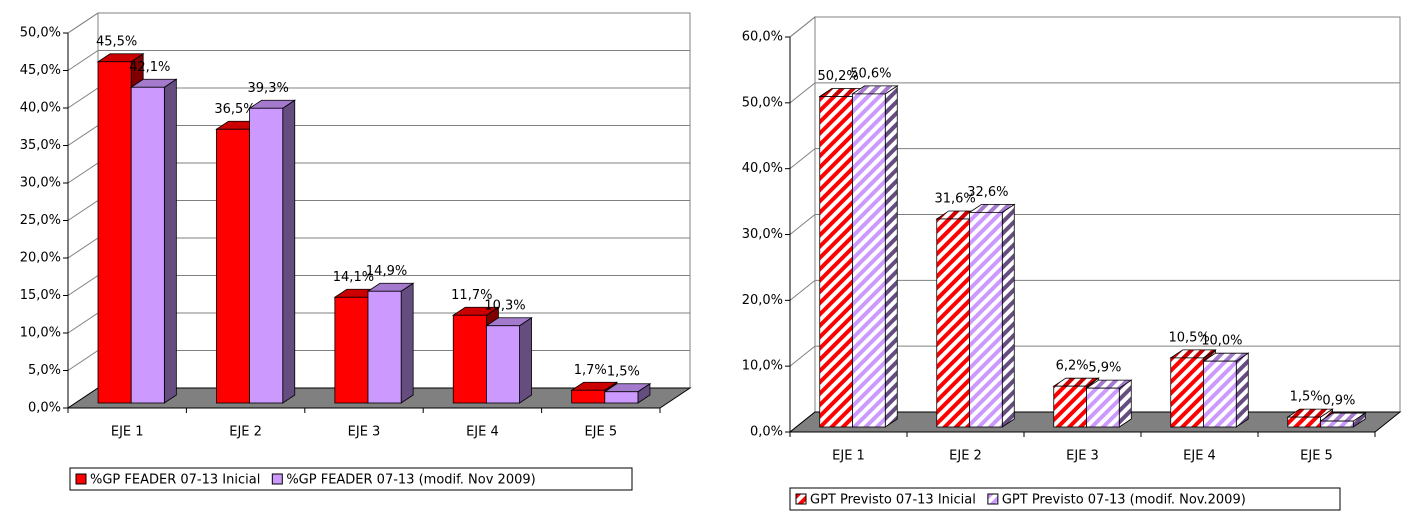 The image size is (1408, 511). What do you see at coordinates (1221, 341) in the screenshot?
I see `value-label: 10,0%` at bounding box center [1221, 341].